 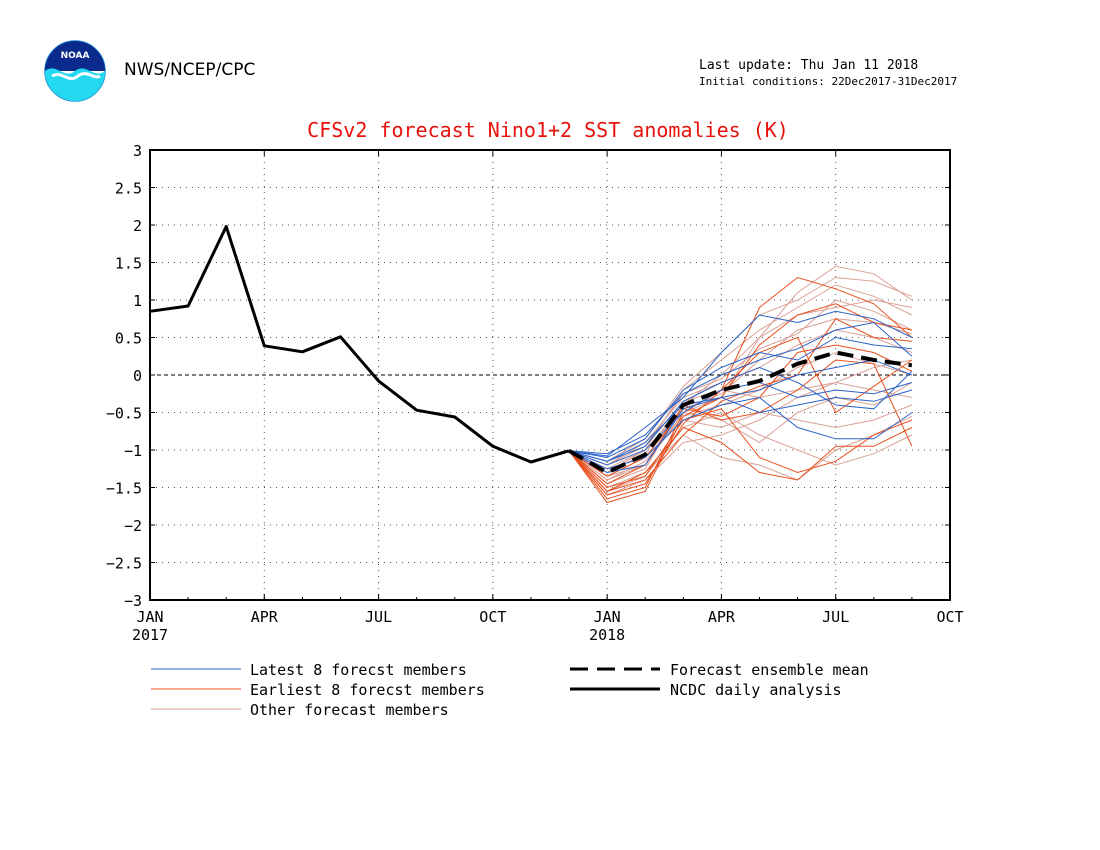 I want to click on legend-latest-label: Latest 8 forecst members, so click(x=358, y=670).